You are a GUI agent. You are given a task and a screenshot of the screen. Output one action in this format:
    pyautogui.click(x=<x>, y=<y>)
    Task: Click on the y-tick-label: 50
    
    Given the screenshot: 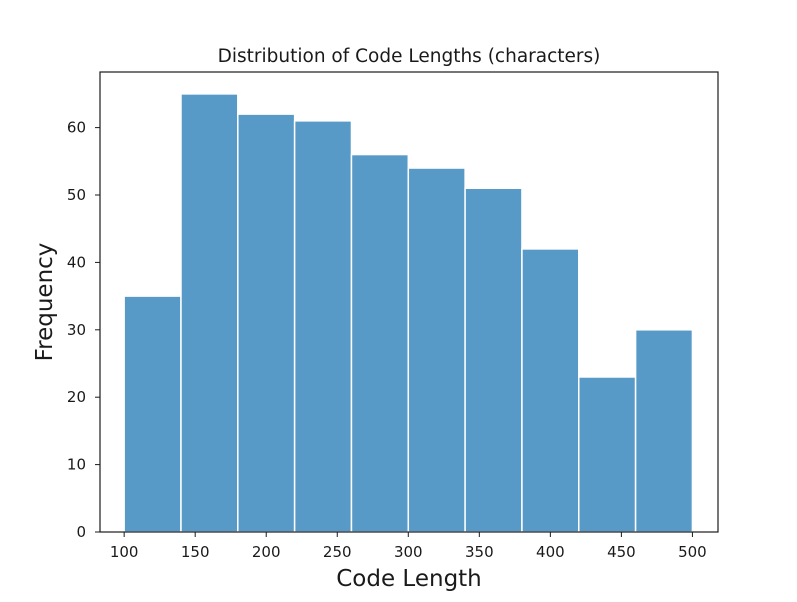 What is the action you would take?
    pyautogui.click(x=76, y=195)
    